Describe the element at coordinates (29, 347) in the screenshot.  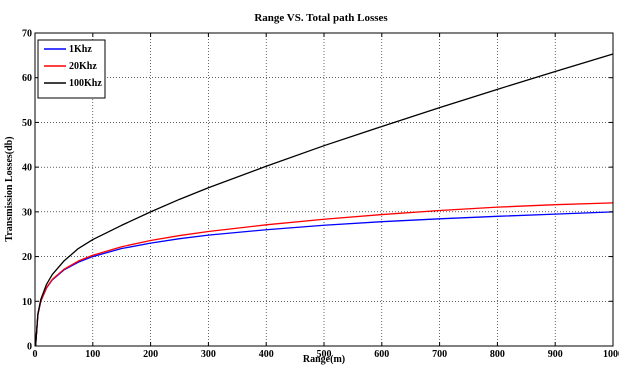
I see `y-tick-label: 0` at that location.